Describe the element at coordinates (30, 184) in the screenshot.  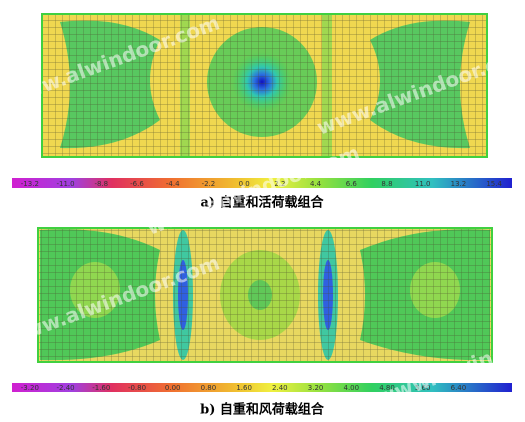
I see `scale-label: -13.2` at that location.